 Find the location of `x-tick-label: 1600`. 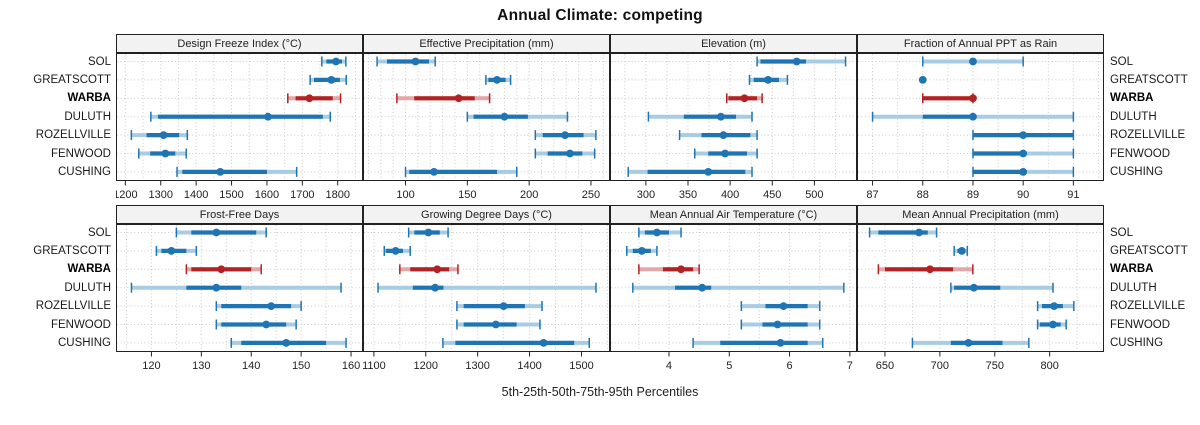

x-tick-label: 1600 is located at coordinates (267, 195).